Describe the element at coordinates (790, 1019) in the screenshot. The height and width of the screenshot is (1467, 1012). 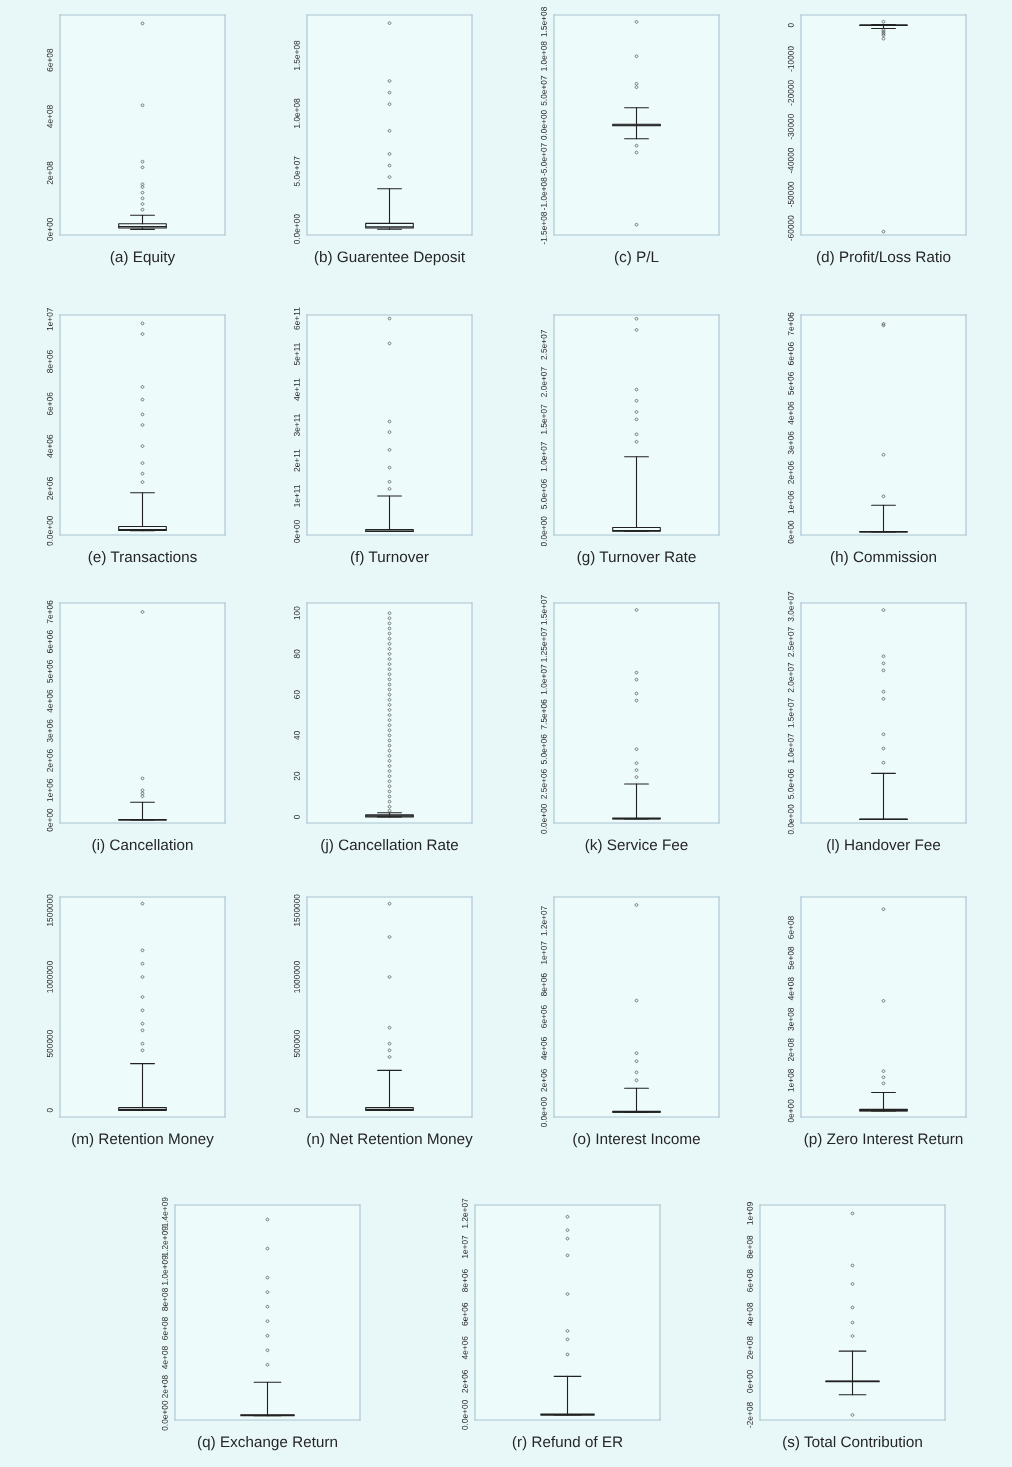
I see `y-tick-label: 3e+08` at that location.